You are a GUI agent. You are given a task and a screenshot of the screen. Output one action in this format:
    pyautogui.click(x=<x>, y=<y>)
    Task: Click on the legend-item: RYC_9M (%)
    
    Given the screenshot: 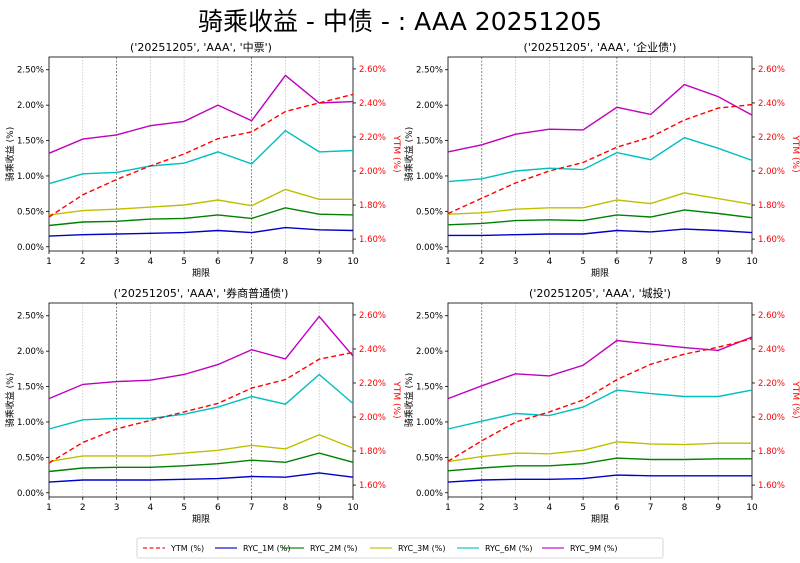 What is the action you would take?
    pyautogui.click(x=579, y=548)
    